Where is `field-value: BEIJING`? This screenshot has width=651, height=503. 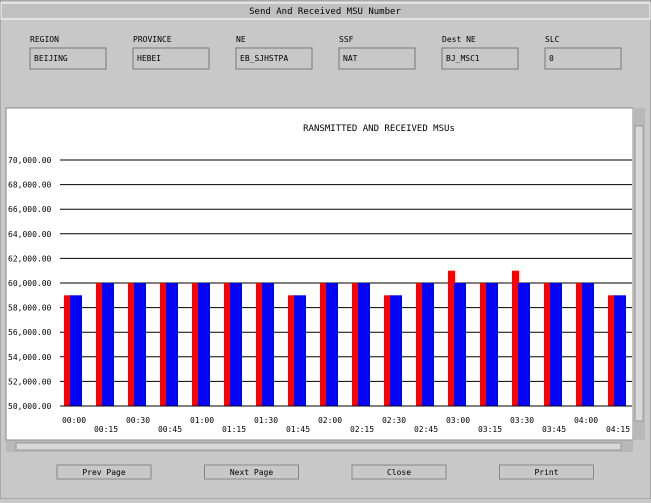
field-value: BEIJING is located at coordinates (51, 58).